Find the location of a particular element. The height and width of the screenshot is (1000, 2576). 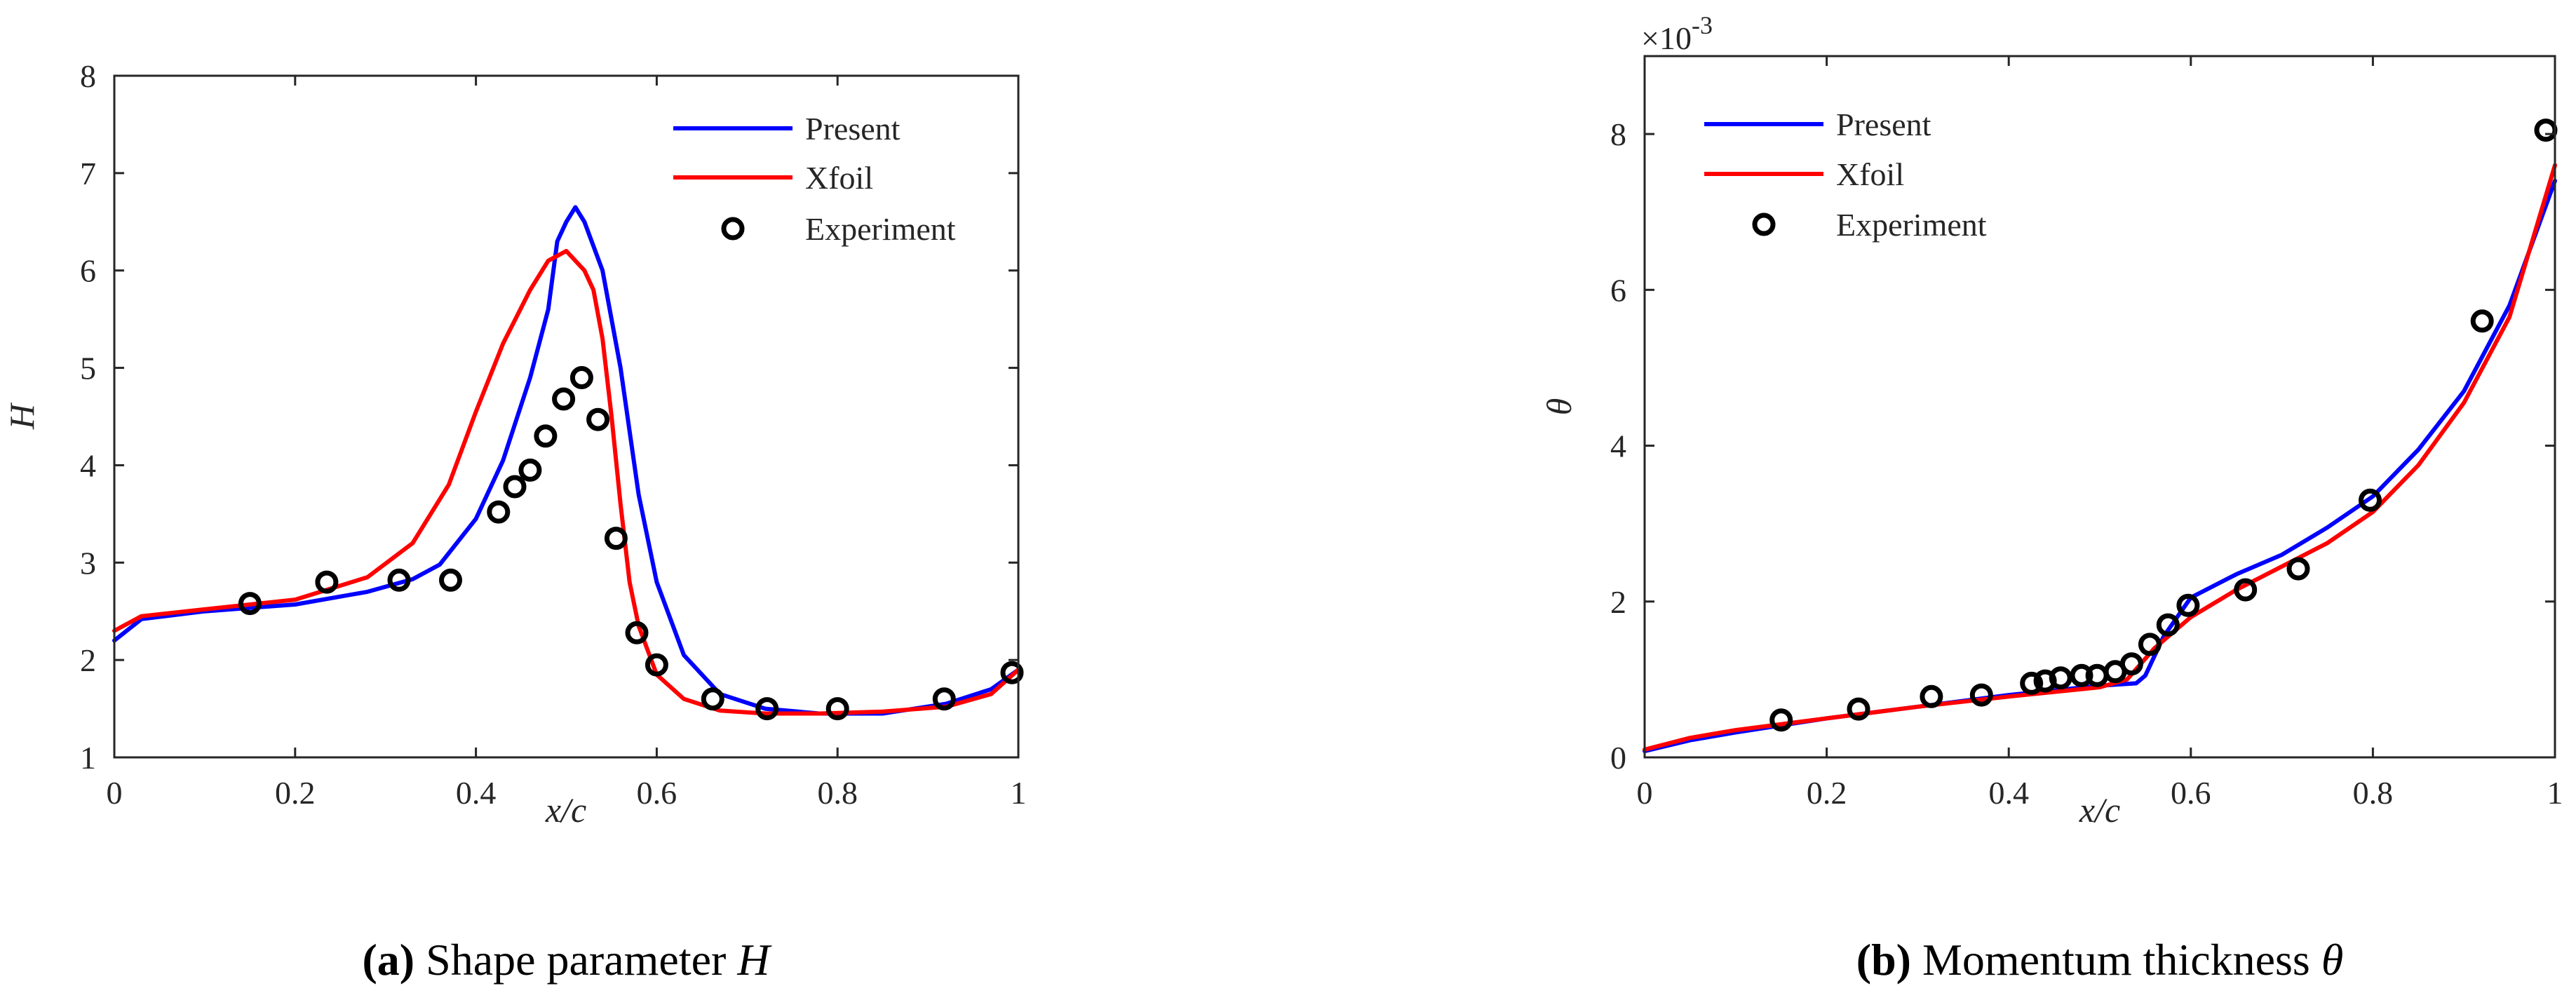

legend-a-experiment-label: Experiment is located at coordinates (880, 229).